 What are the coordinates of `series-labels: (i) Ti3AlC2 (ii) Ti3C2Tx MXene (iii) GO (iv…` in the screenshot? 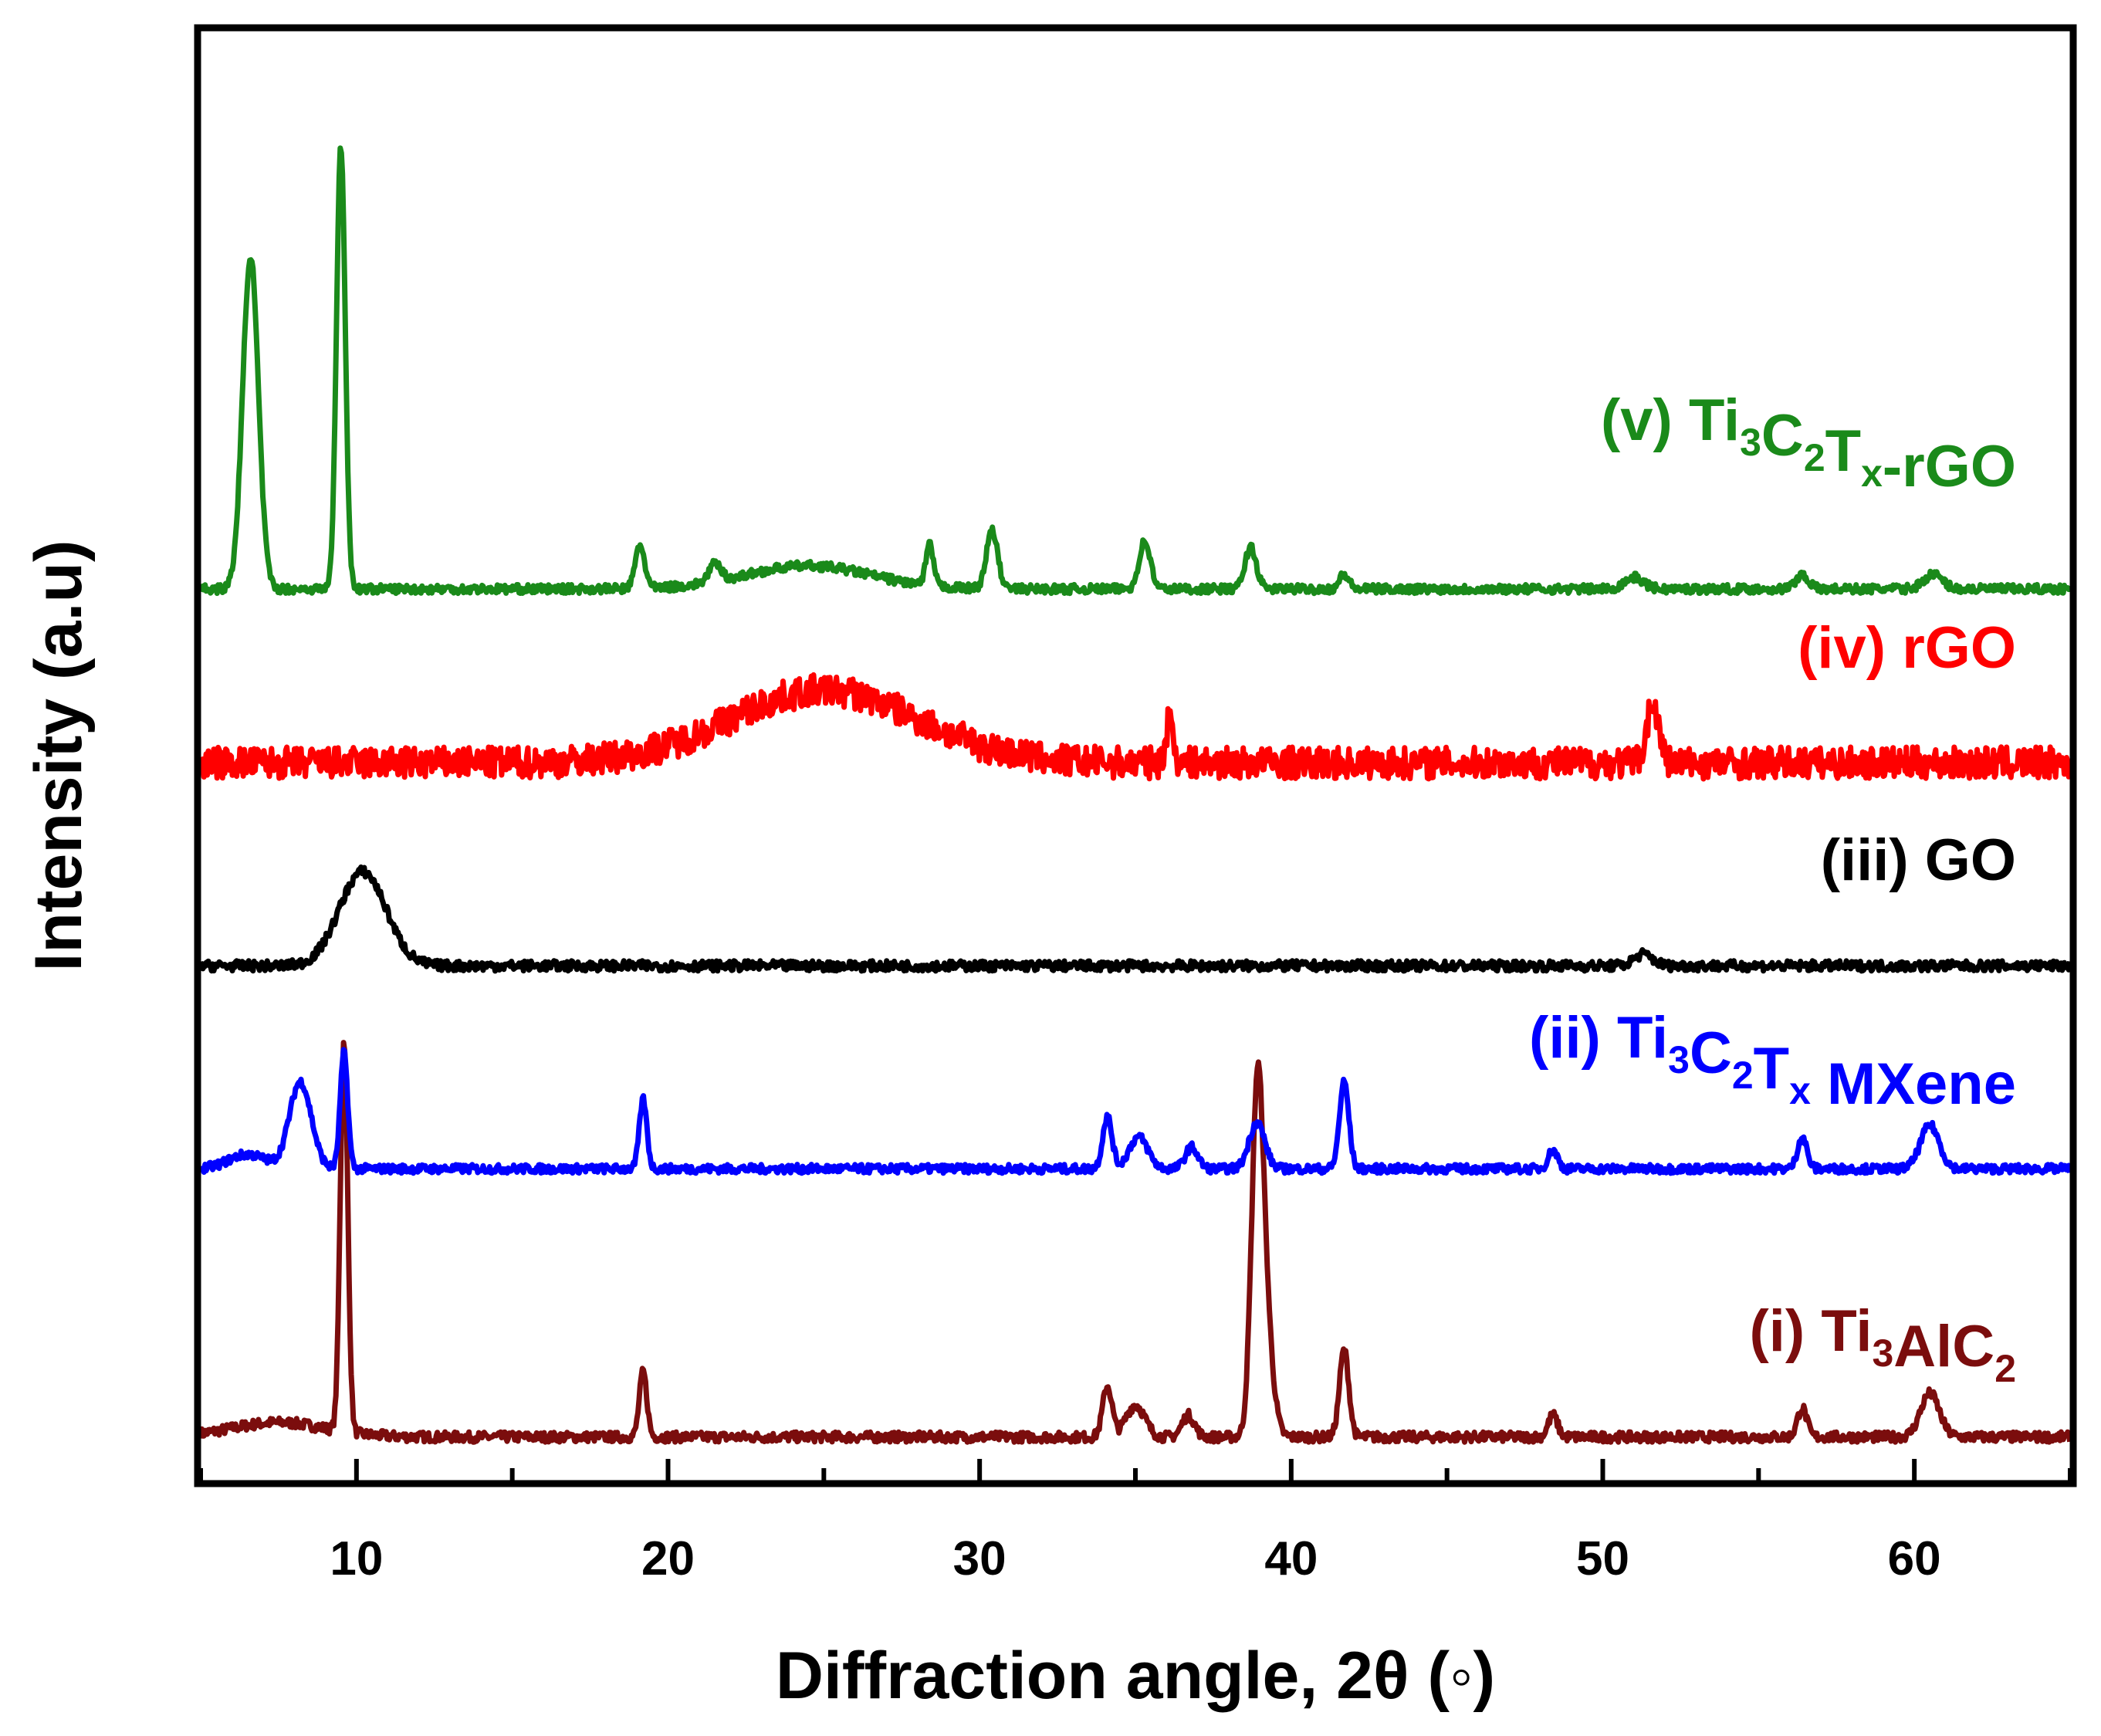 It's located at (1772, 888).